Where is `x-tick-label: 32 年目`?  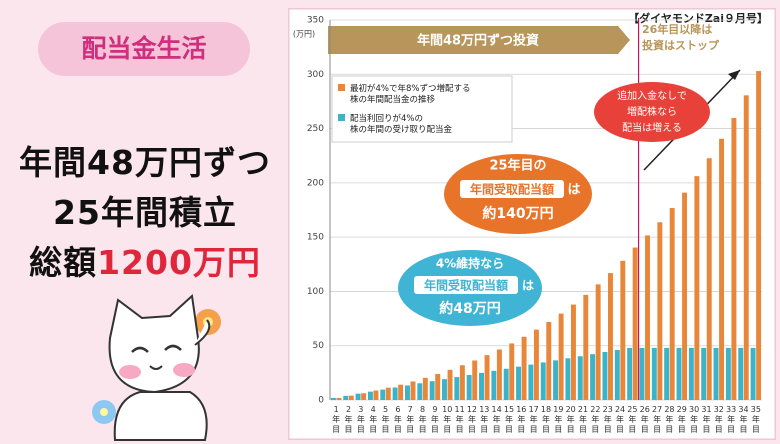
x-tick-label: 32 年目 is located at coordinates (719, 419).